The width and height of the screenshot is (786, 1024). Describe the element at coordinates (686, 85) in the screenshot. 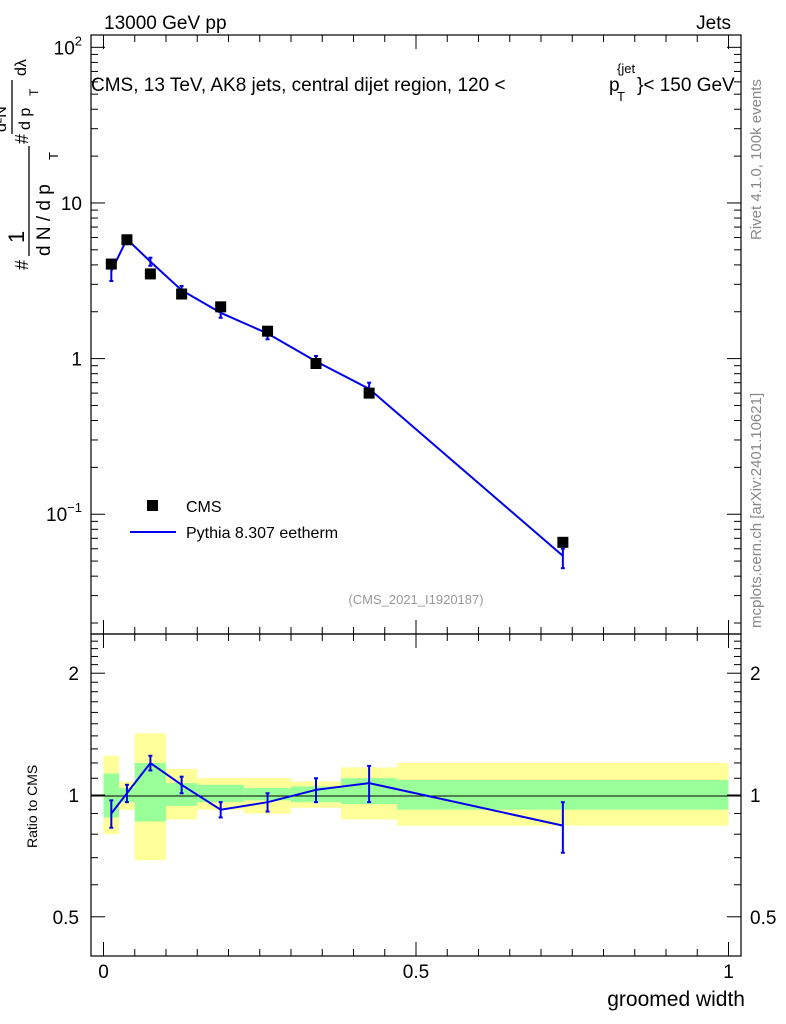

I see `title-tail-text: }< 150 GeV` at that location.